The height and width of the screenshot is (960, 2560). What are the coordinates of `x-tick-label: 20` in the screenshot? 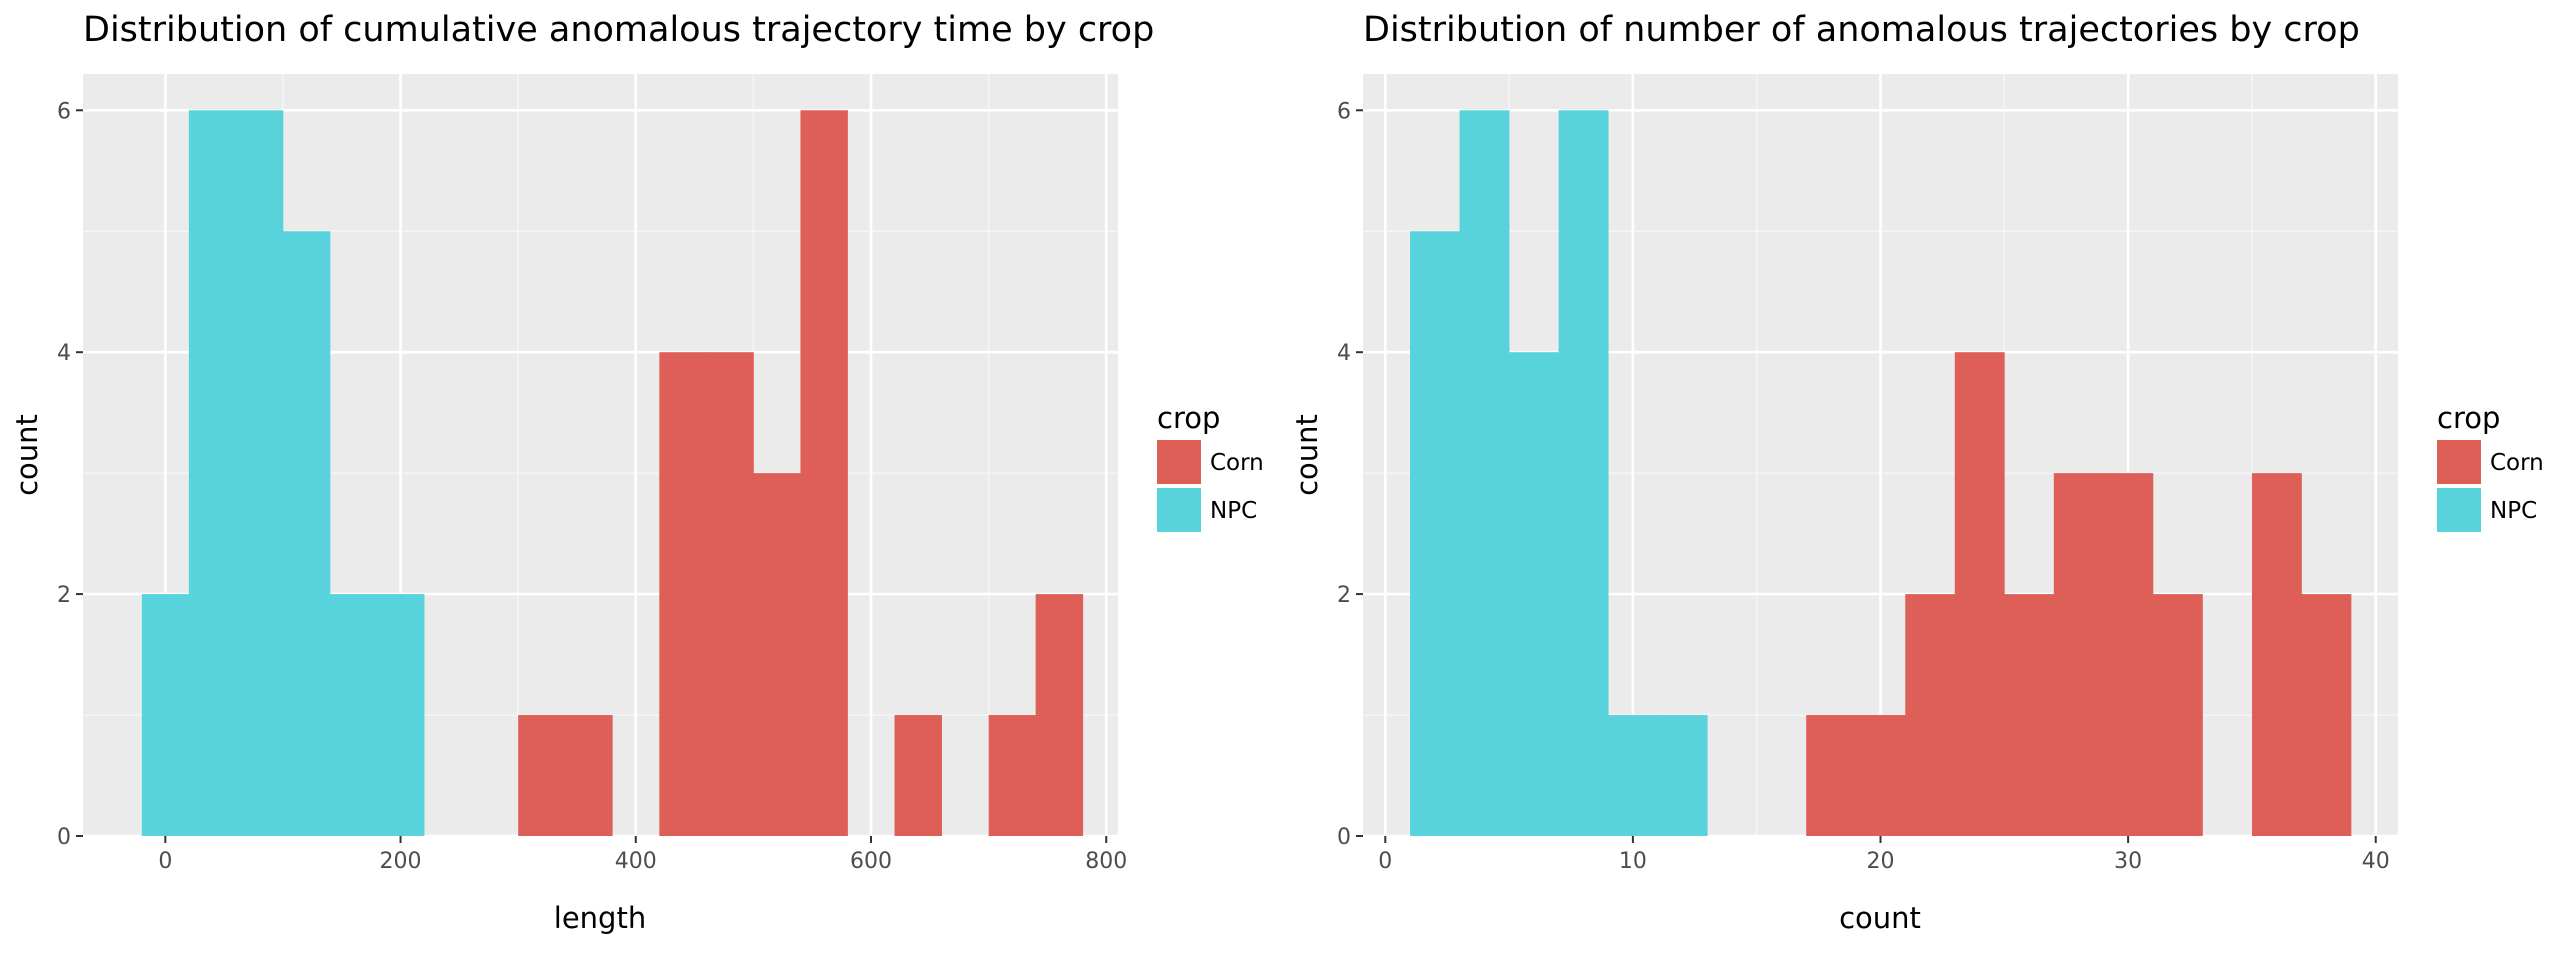 It's located at (1881, 861).